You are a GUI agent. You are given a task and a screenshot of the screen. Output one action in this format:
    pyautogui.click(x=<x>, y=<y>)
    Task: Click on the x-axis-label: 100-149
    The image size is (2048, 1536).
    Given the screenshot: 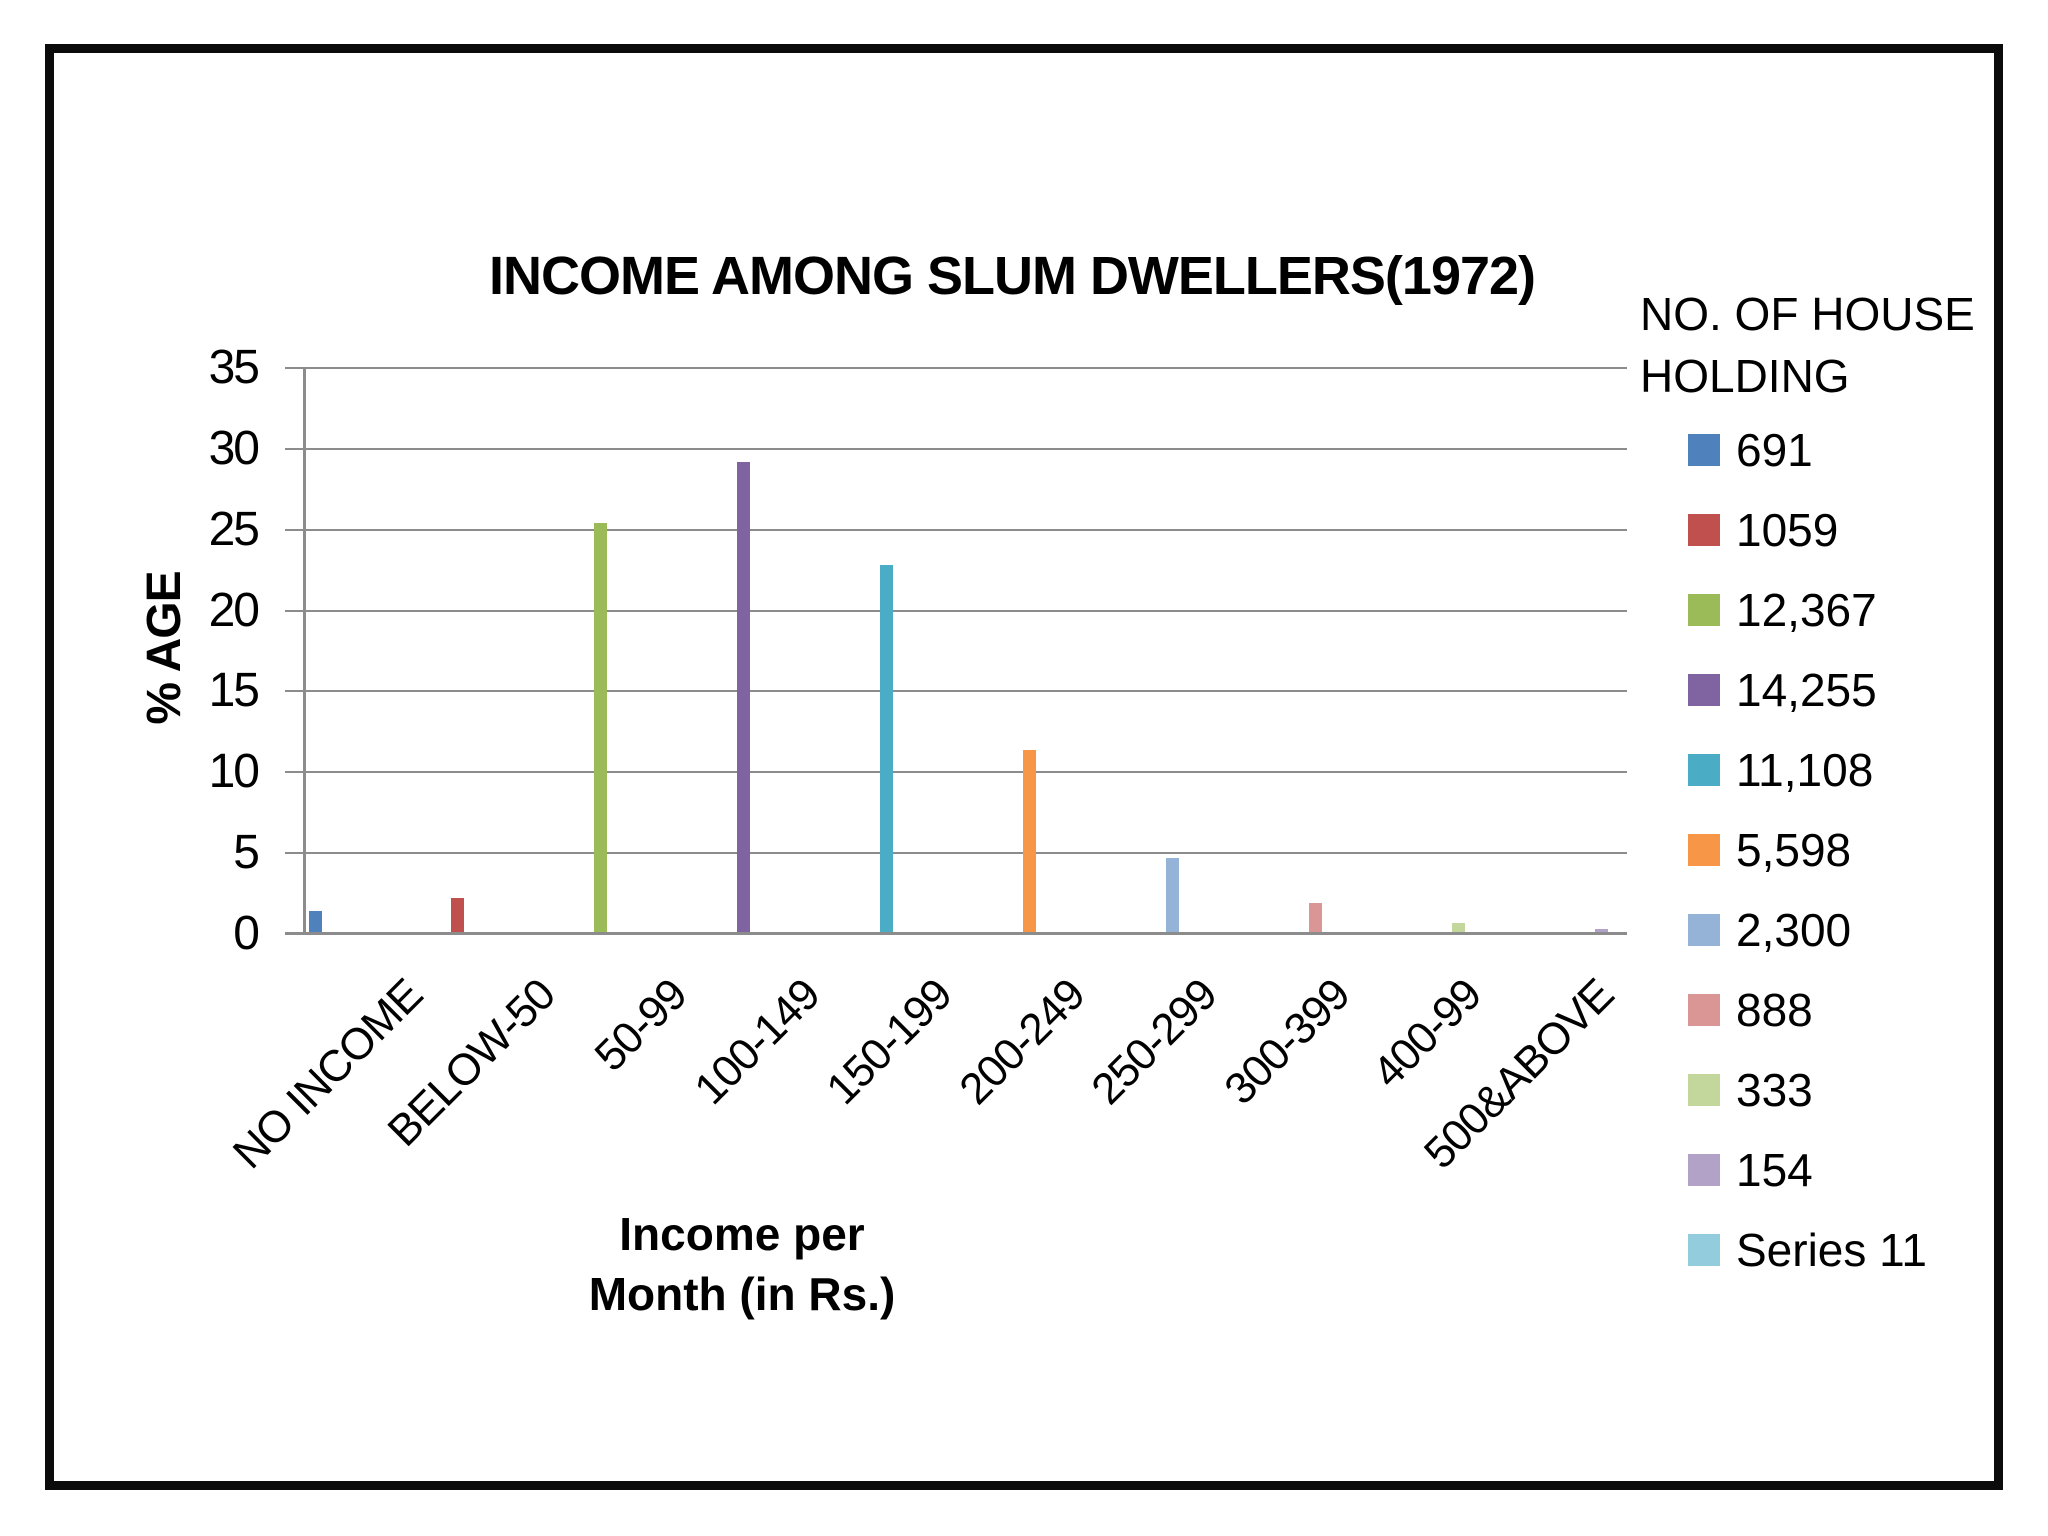 What is the action you would take?
    pyautogui.click(x=757, y=1042)
    